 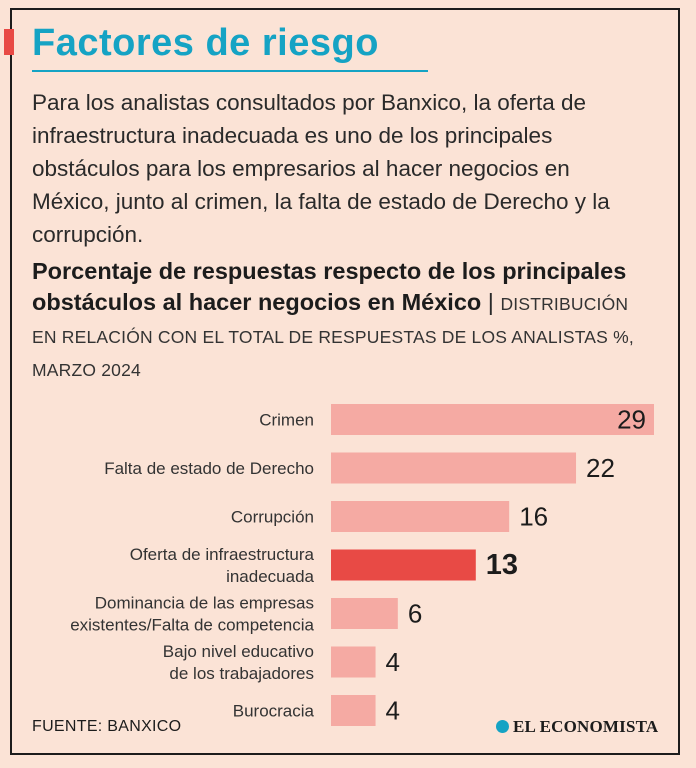 I want to click on brand-name: EL ECONOMISTA, so click(x=586, y=726).